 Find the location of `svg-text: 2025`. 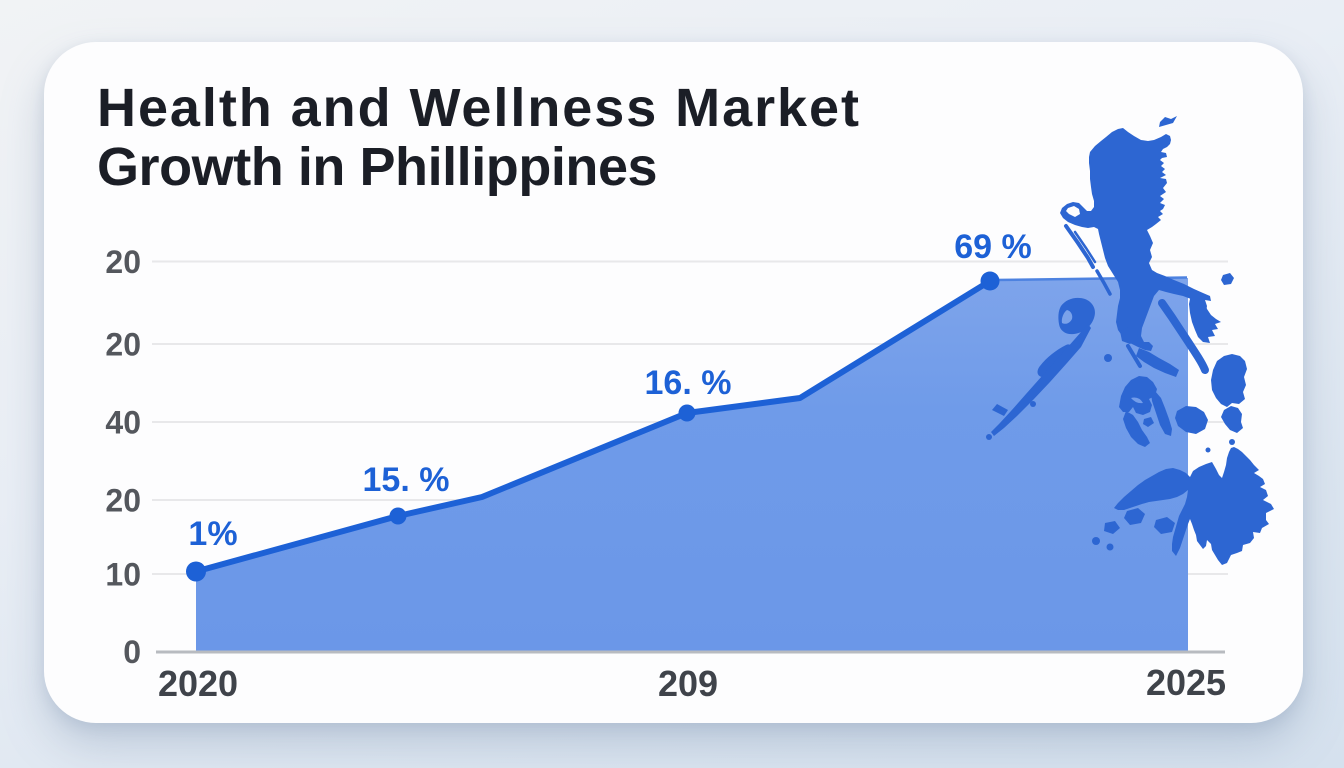

svg-text: 2025 is located at coordinates (1186, 682).